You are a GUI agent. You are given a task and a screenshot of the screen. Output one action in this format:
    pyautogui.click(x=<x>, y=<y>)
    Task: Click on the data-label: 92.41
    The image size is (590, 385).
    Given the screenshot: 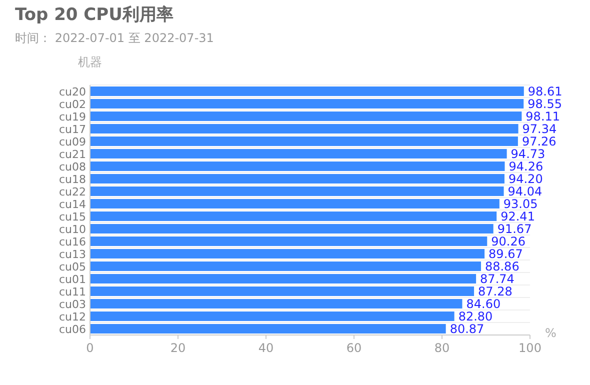 What is the action you would take?
    pyautogui.click(x=517, y=216)
    